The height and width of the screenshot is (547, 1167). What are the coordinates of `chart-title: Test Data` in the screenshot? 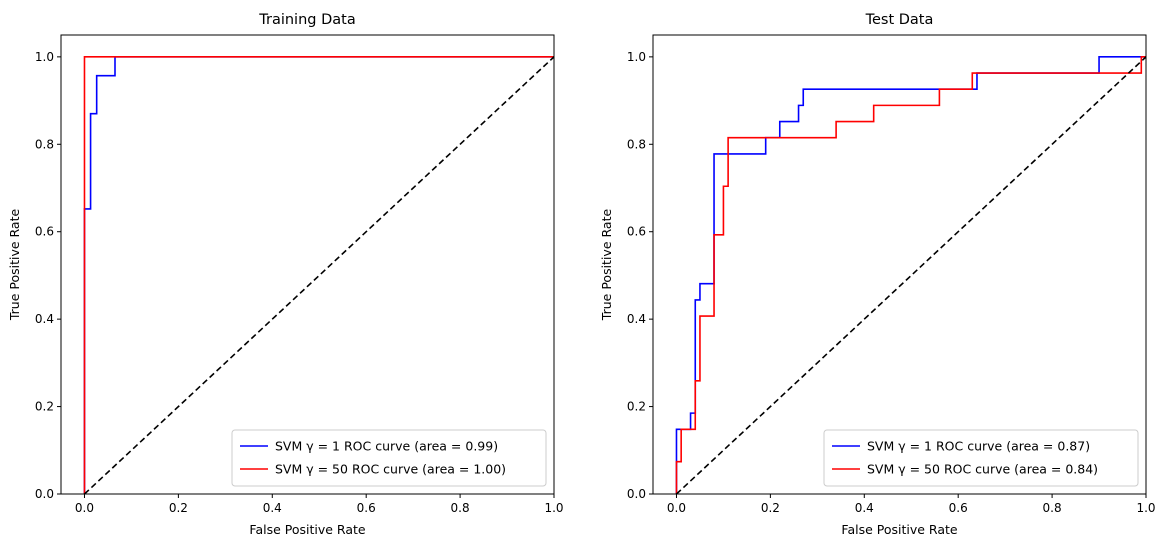 It's located at (899, 20).